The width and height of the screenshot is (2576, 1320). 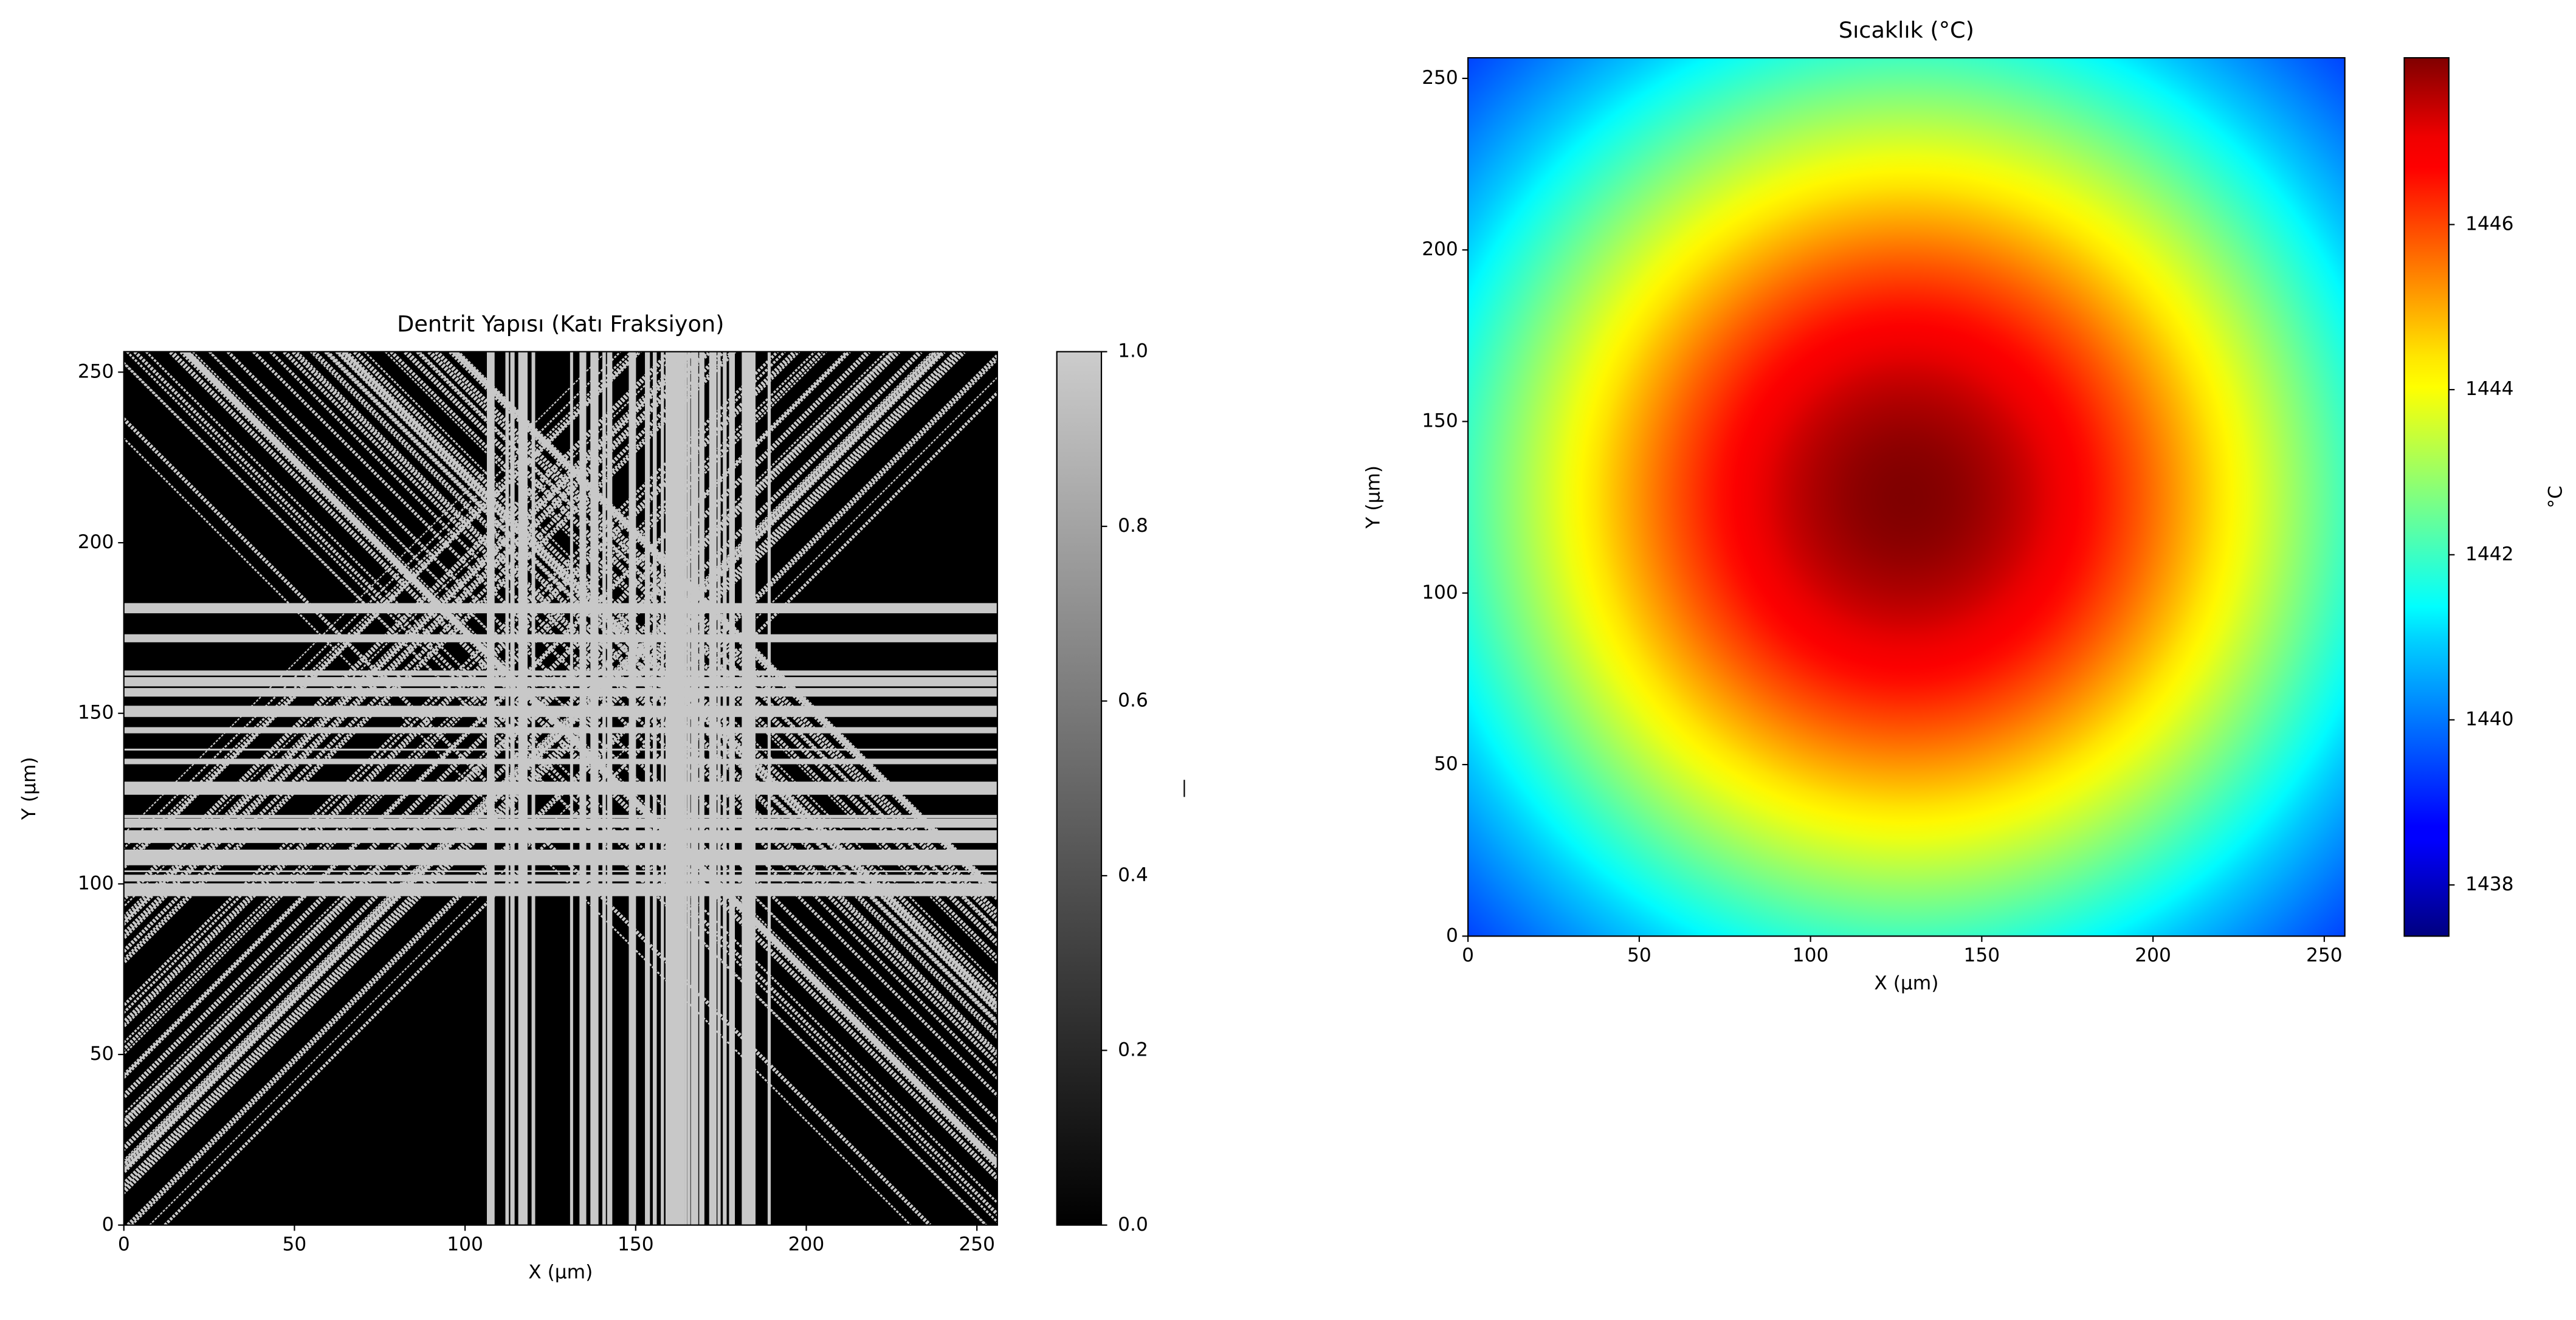 I want to click on colorbar-tick-label: 1.0, so click(x=1133, y=351).